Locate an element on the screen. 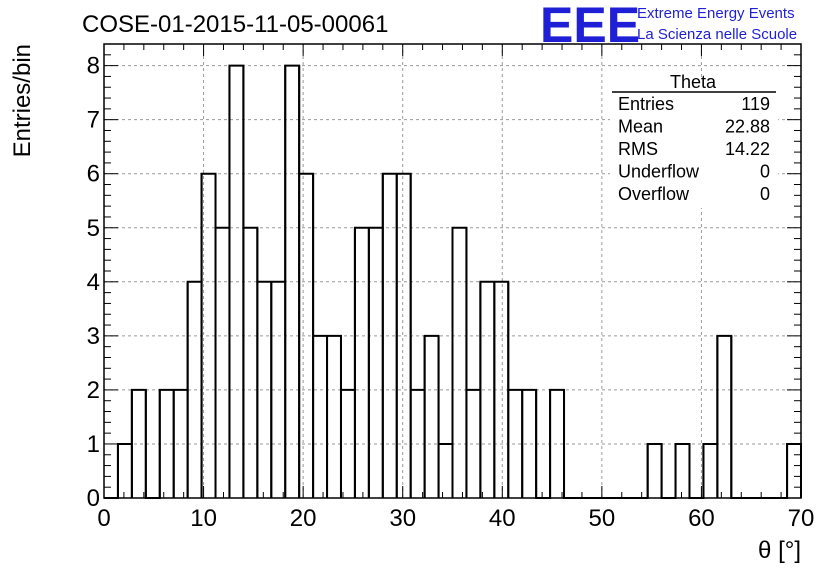  eee-logo-mark: EEE is located at coordinates (590, 26).